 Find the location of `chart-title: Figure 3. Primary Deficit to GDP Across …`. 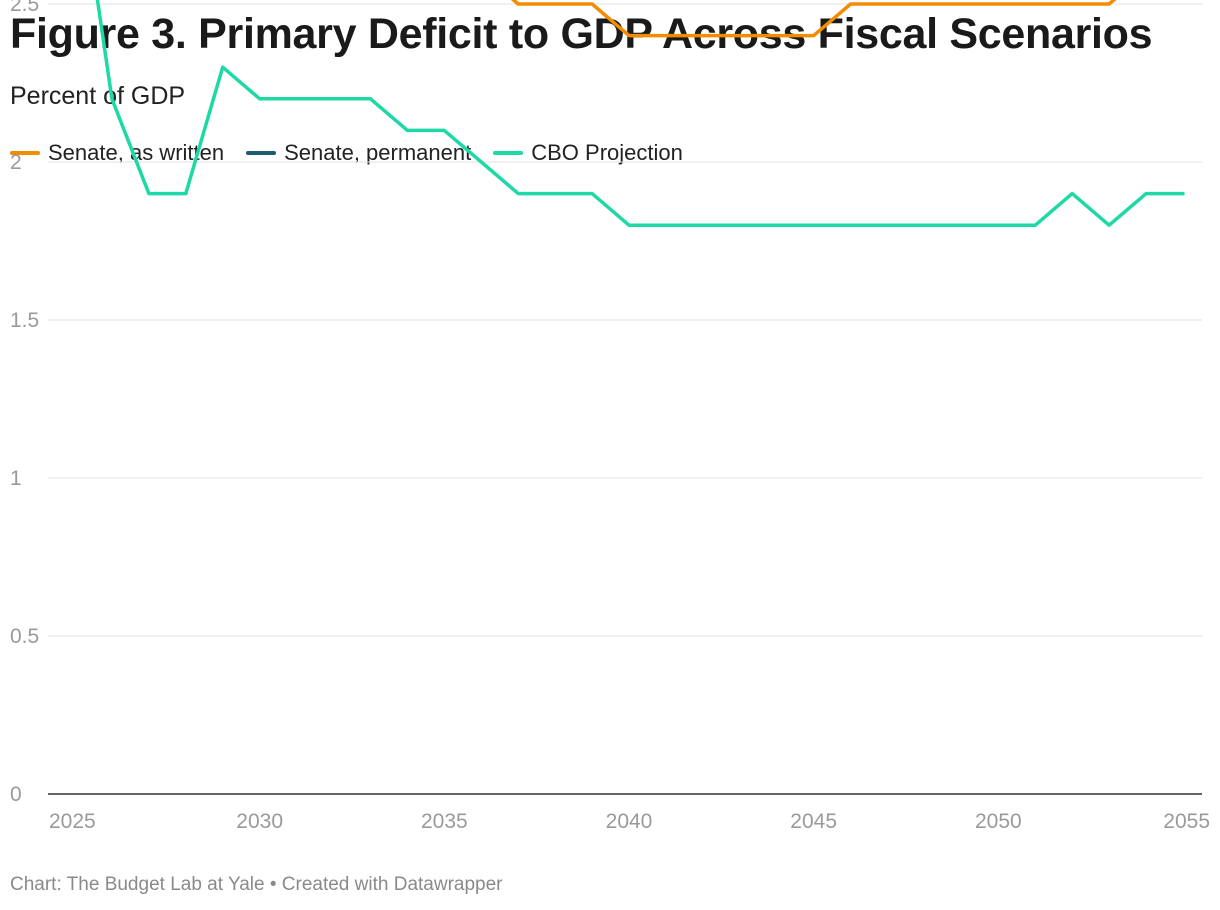

chart-title: Figure 3. Primary Deficit to GDP Across … is located at coordinates (581, 34).